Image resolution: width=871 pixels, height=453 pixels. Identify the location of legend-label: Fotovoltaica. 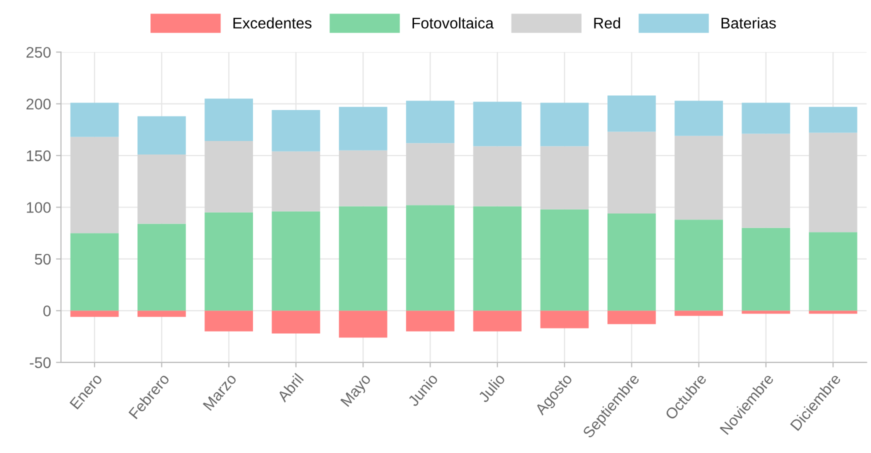
(453, 23).